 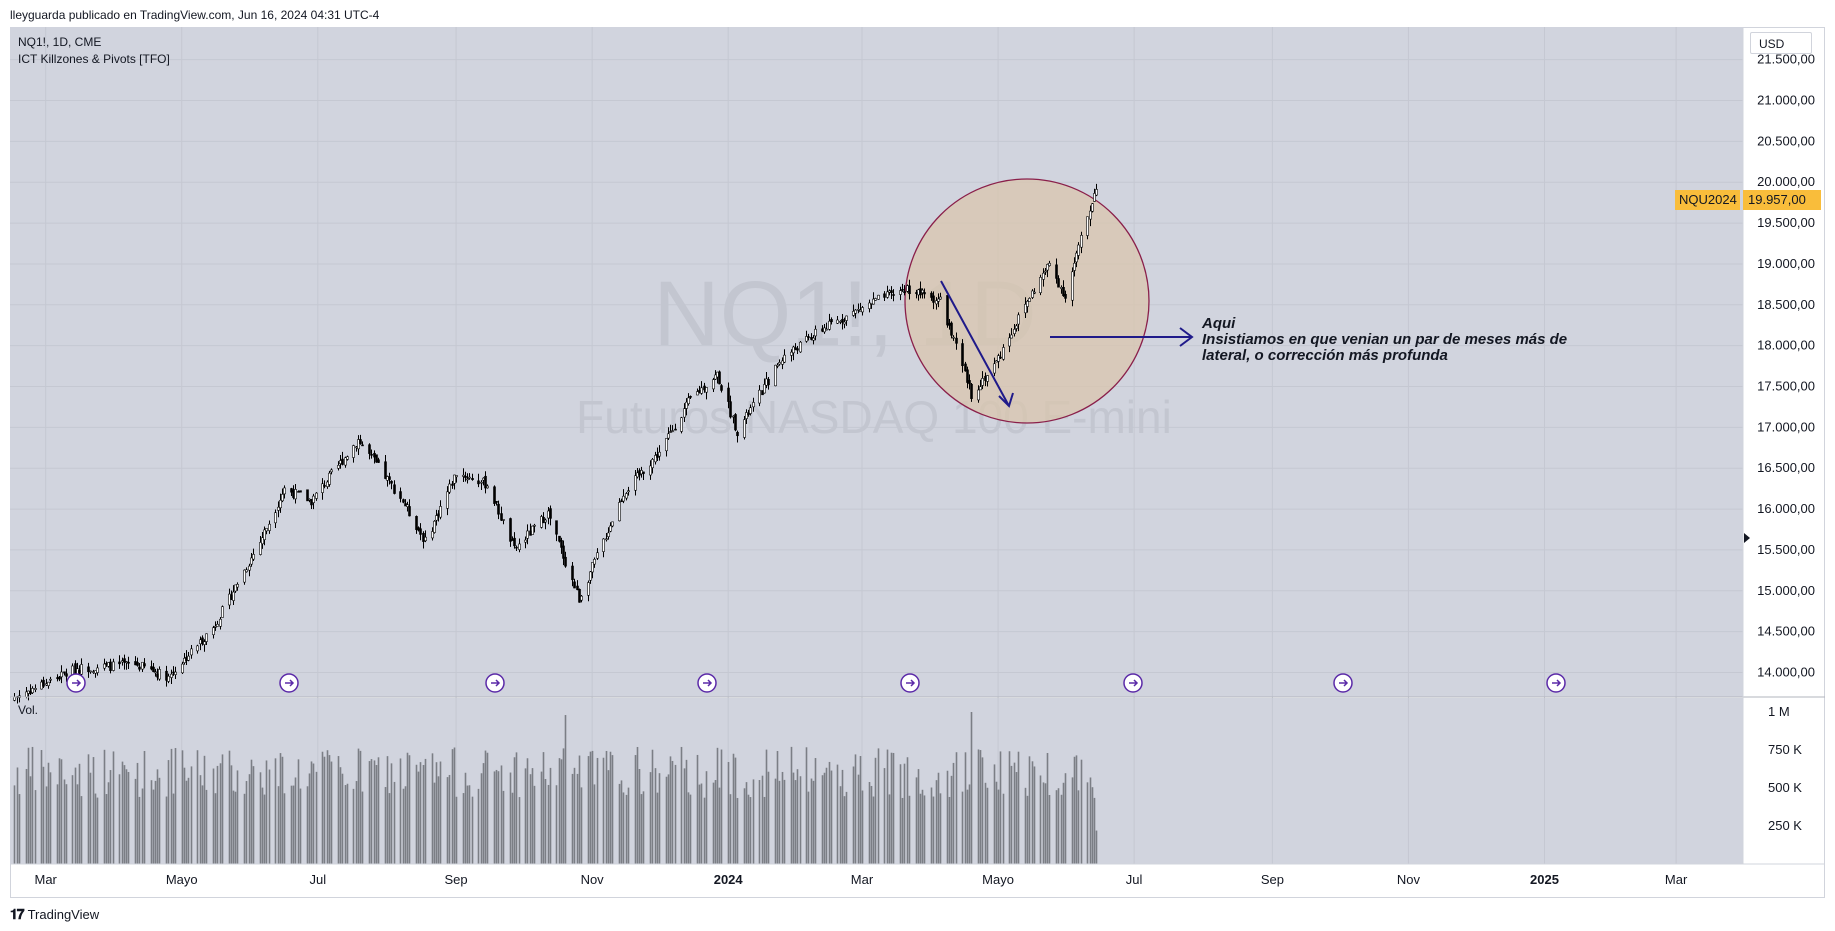 What do you see at coordinates (1707, 200) in the screenshot?
I see `symbol-price-tag: NQU2024` at bounding box center [1707, 200].